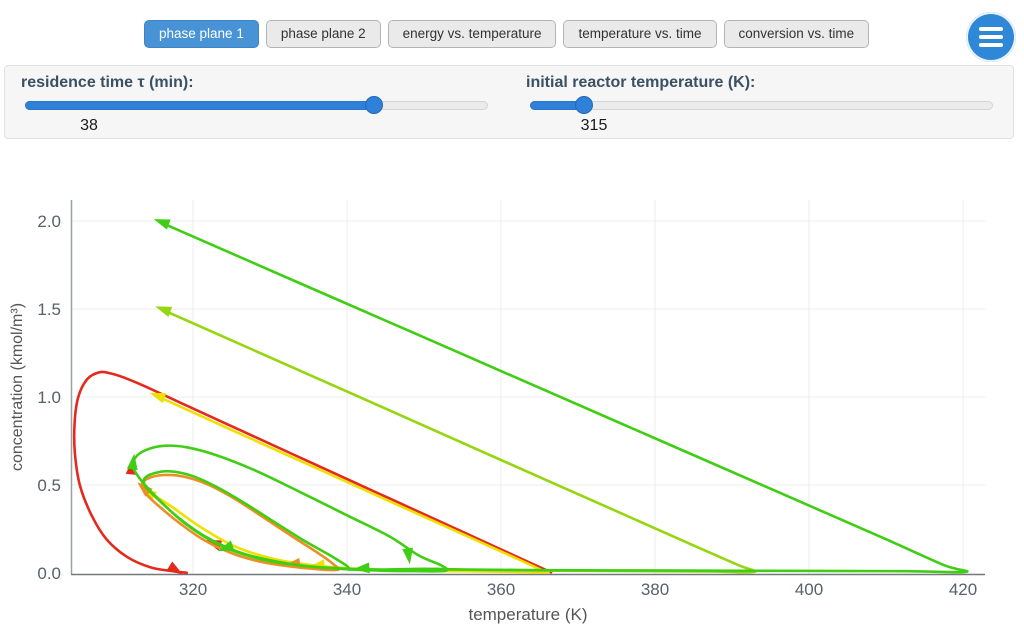  What do you see at coordinates (158, 398) in the screenshot?
I see `trajectory-yellow-arrow` at bounding box center [158, 398].